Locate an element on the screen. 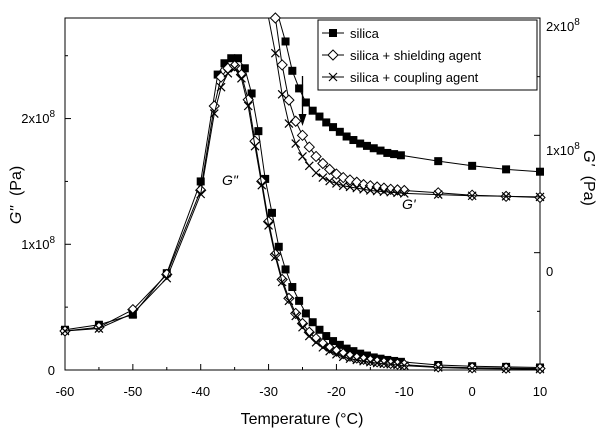 This screenshot has width=604, height=435. left-axis-title-unit: (Pa) is located at coordinates (16, 181).